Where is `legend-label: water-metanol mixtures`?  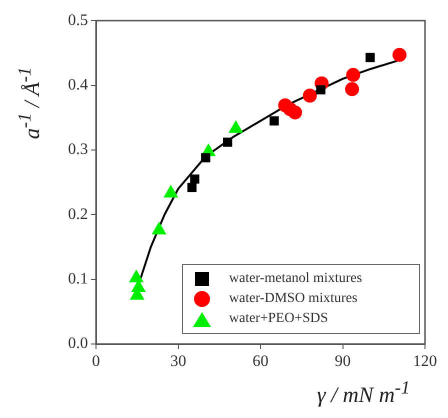 legend-label: water-metanol mixtures is located at coordinates (295, 279).